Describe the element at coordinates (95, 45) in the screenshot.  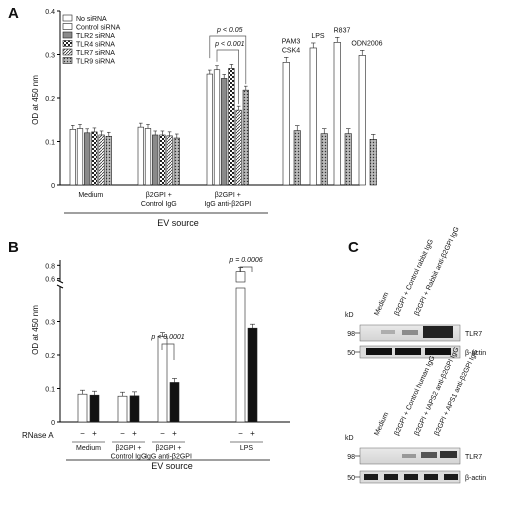
I see `panel-a-legend-entry: TLR4 siRNA` at that location.